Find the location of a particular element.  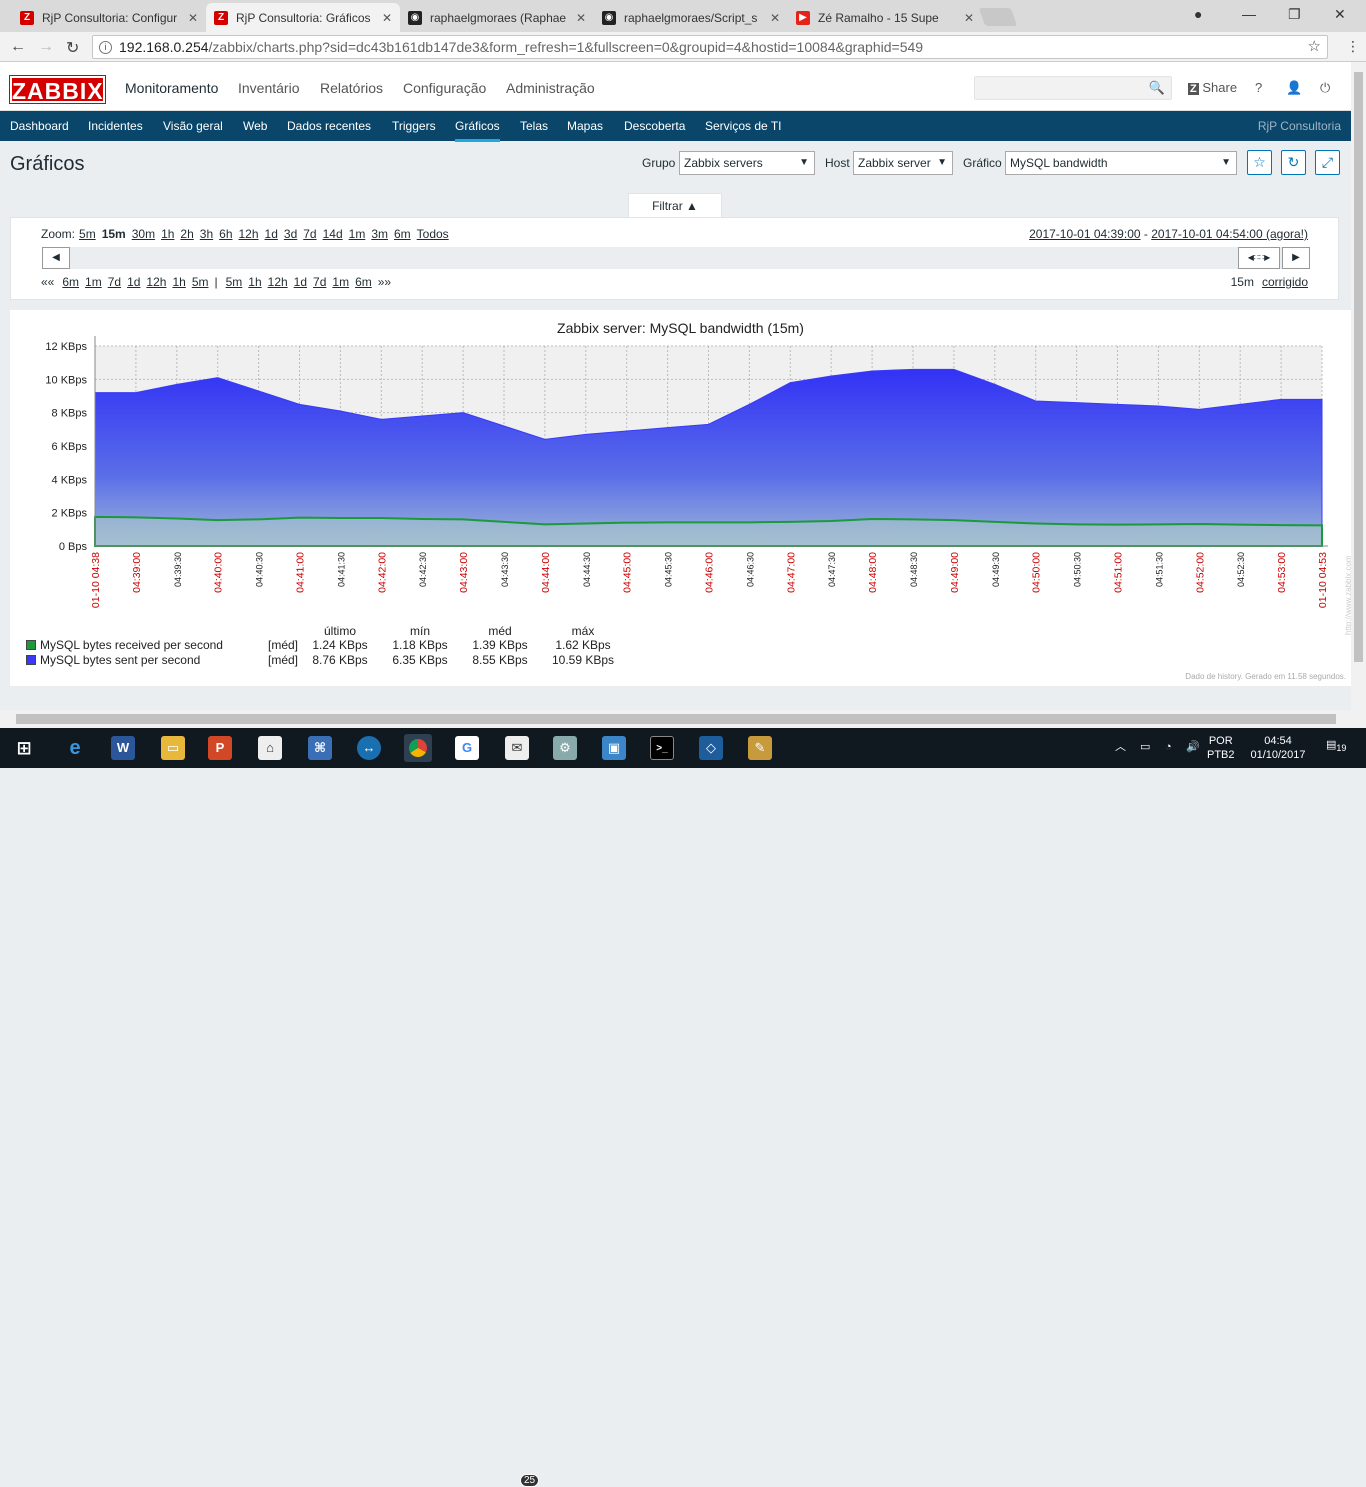

menu-relatorios: Relatórios is located at coordinates (351, 88).